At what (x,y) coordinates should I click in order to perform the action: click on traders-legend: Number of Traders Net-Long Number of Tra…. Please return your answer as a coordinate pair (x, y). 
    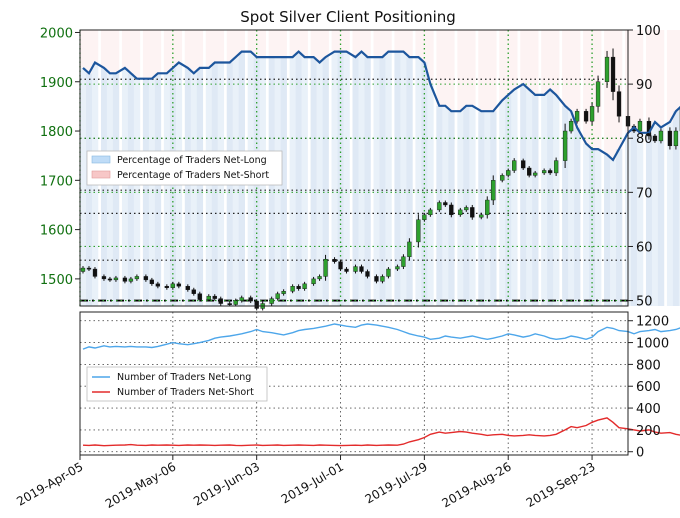
    Looking at the image, I should click on (177, 384).